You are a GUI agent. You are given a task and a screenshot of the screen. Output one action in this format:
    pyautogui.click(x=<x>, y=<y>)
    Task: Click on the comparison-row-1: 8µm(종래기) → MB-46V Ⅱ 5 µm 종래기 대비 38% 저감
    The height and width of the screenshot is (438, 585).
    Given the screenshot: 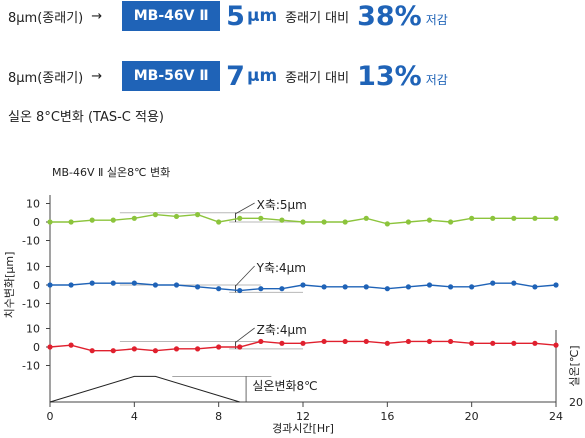 What is the action you would take?
    pyautogui.click(x=228, y=16)
    